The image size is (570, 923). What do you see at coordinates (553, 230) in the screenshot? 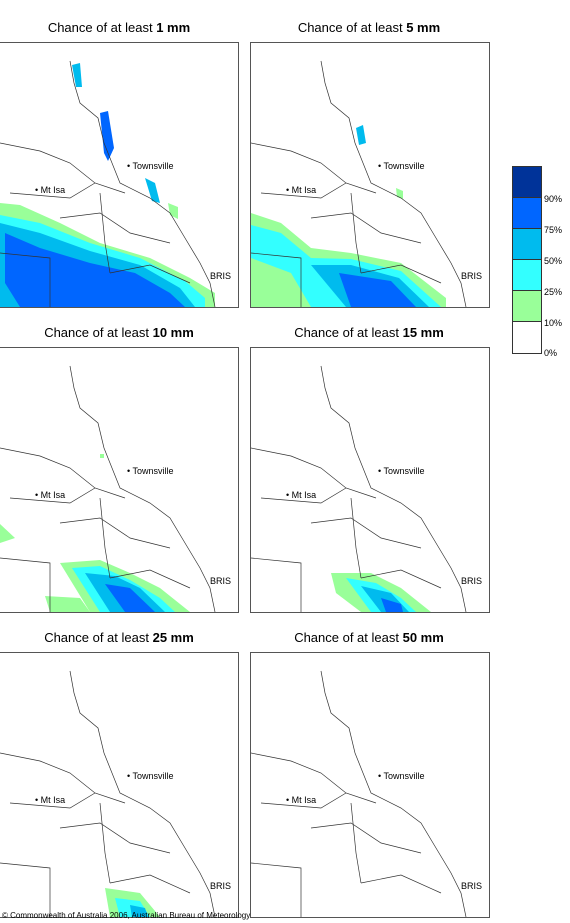
I see `legend-label-75: 75%` at bounding box center [553, 230].